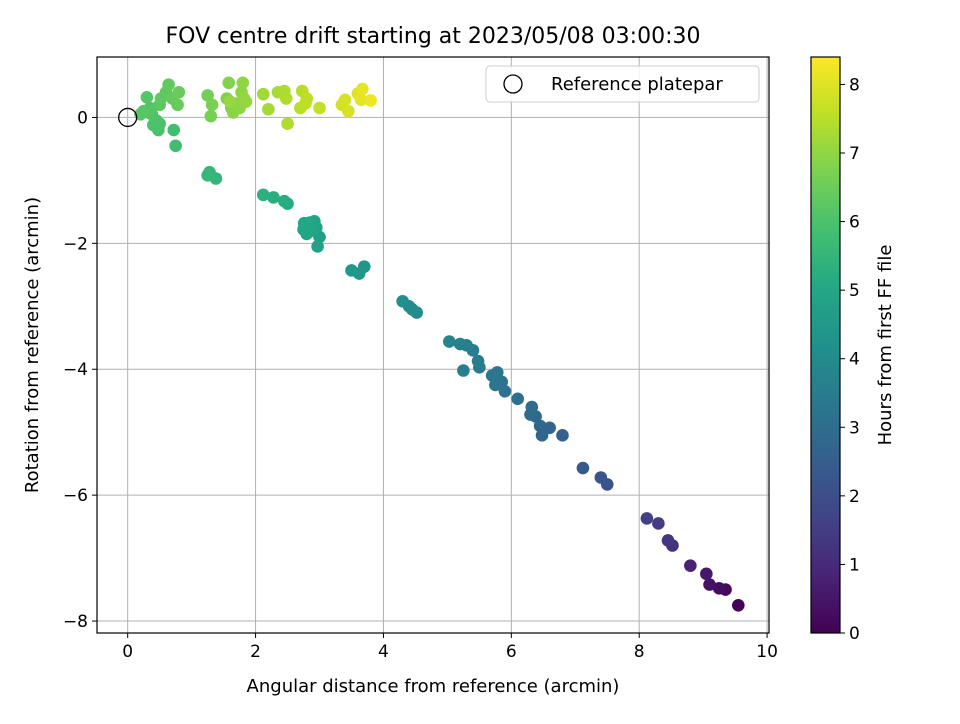  Describe the element at coordinates (854, 428) in the screenshot. I see `colorbar-tick-label: 3` at that location.